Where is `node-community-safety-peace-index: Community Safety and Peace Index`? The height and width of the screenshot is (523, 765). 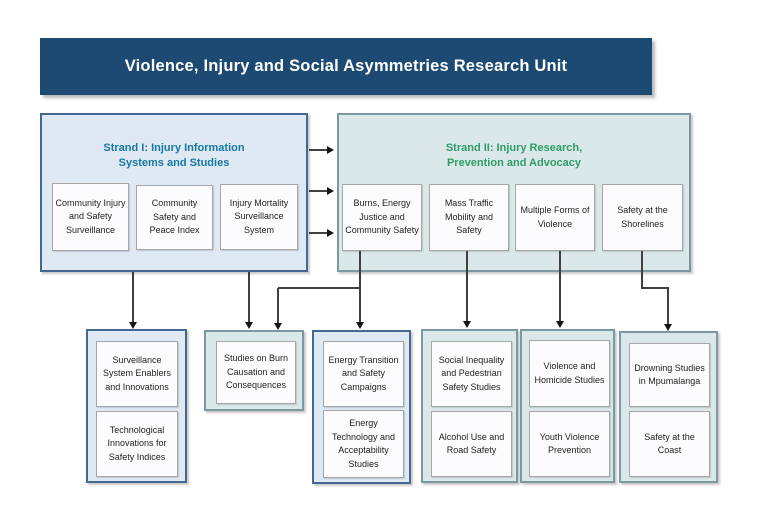 node-community-safety-peace-index: Community Safety and Peace Index is located at coordinates (174, 217).